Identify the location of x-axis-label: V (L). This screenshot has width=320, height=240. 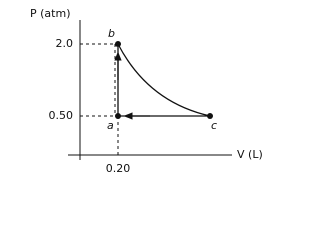
(250, 154).